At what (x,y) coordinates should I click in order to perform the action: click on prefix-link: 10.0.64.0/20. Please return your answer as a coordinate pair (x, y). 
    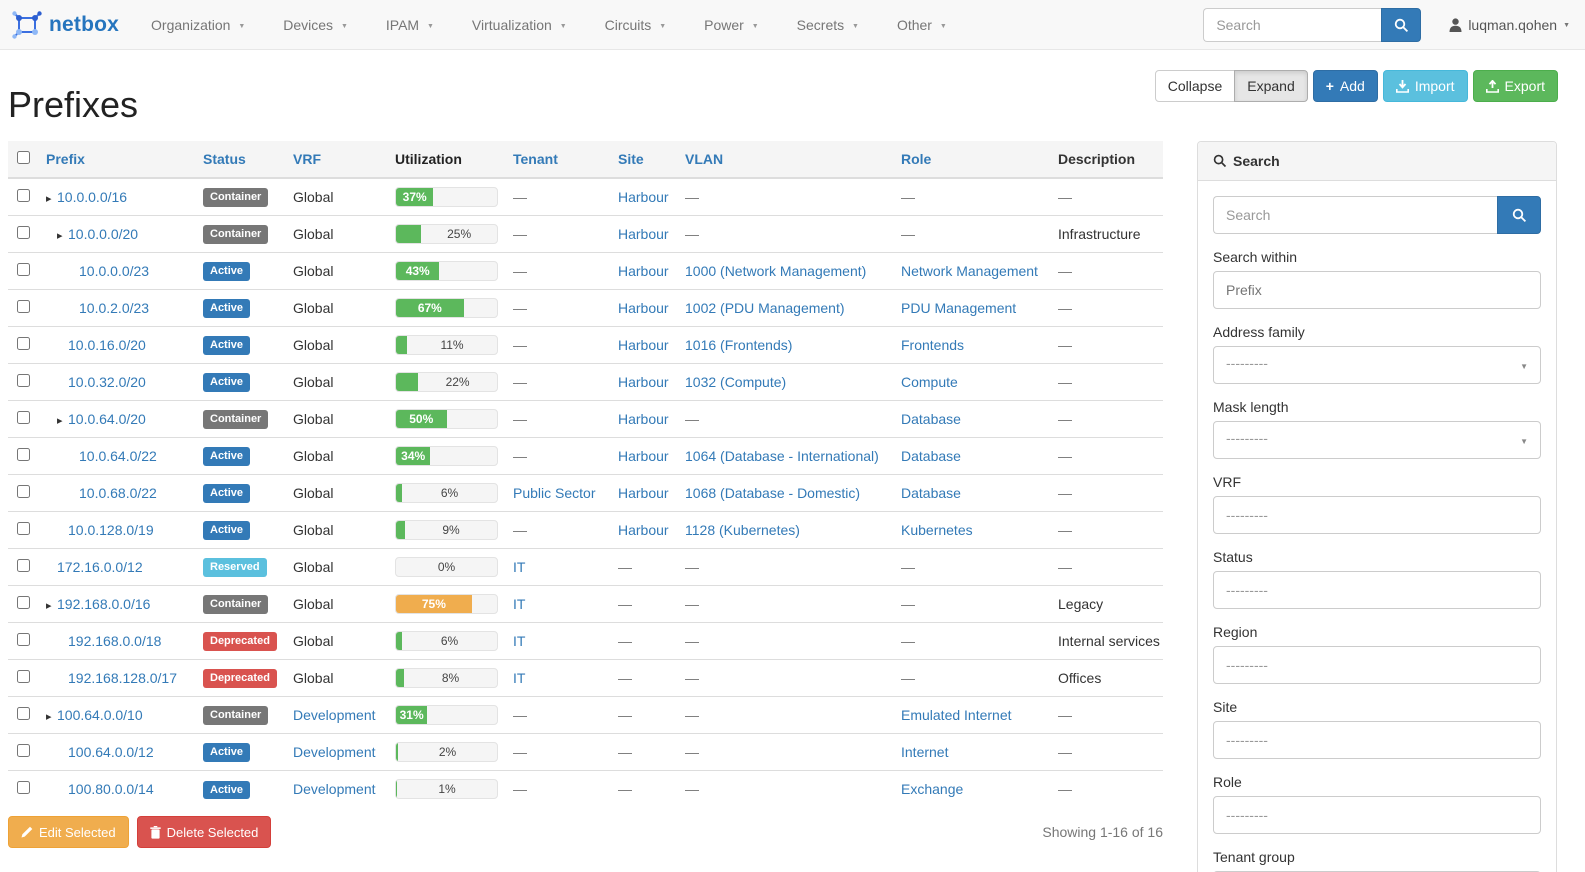
    Looking at the image, I should click on (107, 419).